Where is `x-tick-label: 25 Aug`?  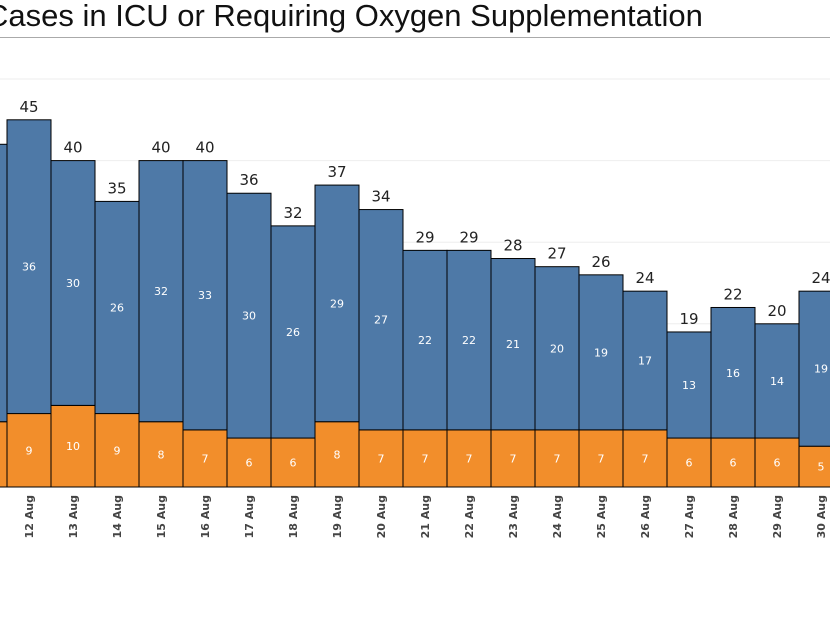 x-tick-label: 25 Aug is located at coordinates (601, 516).